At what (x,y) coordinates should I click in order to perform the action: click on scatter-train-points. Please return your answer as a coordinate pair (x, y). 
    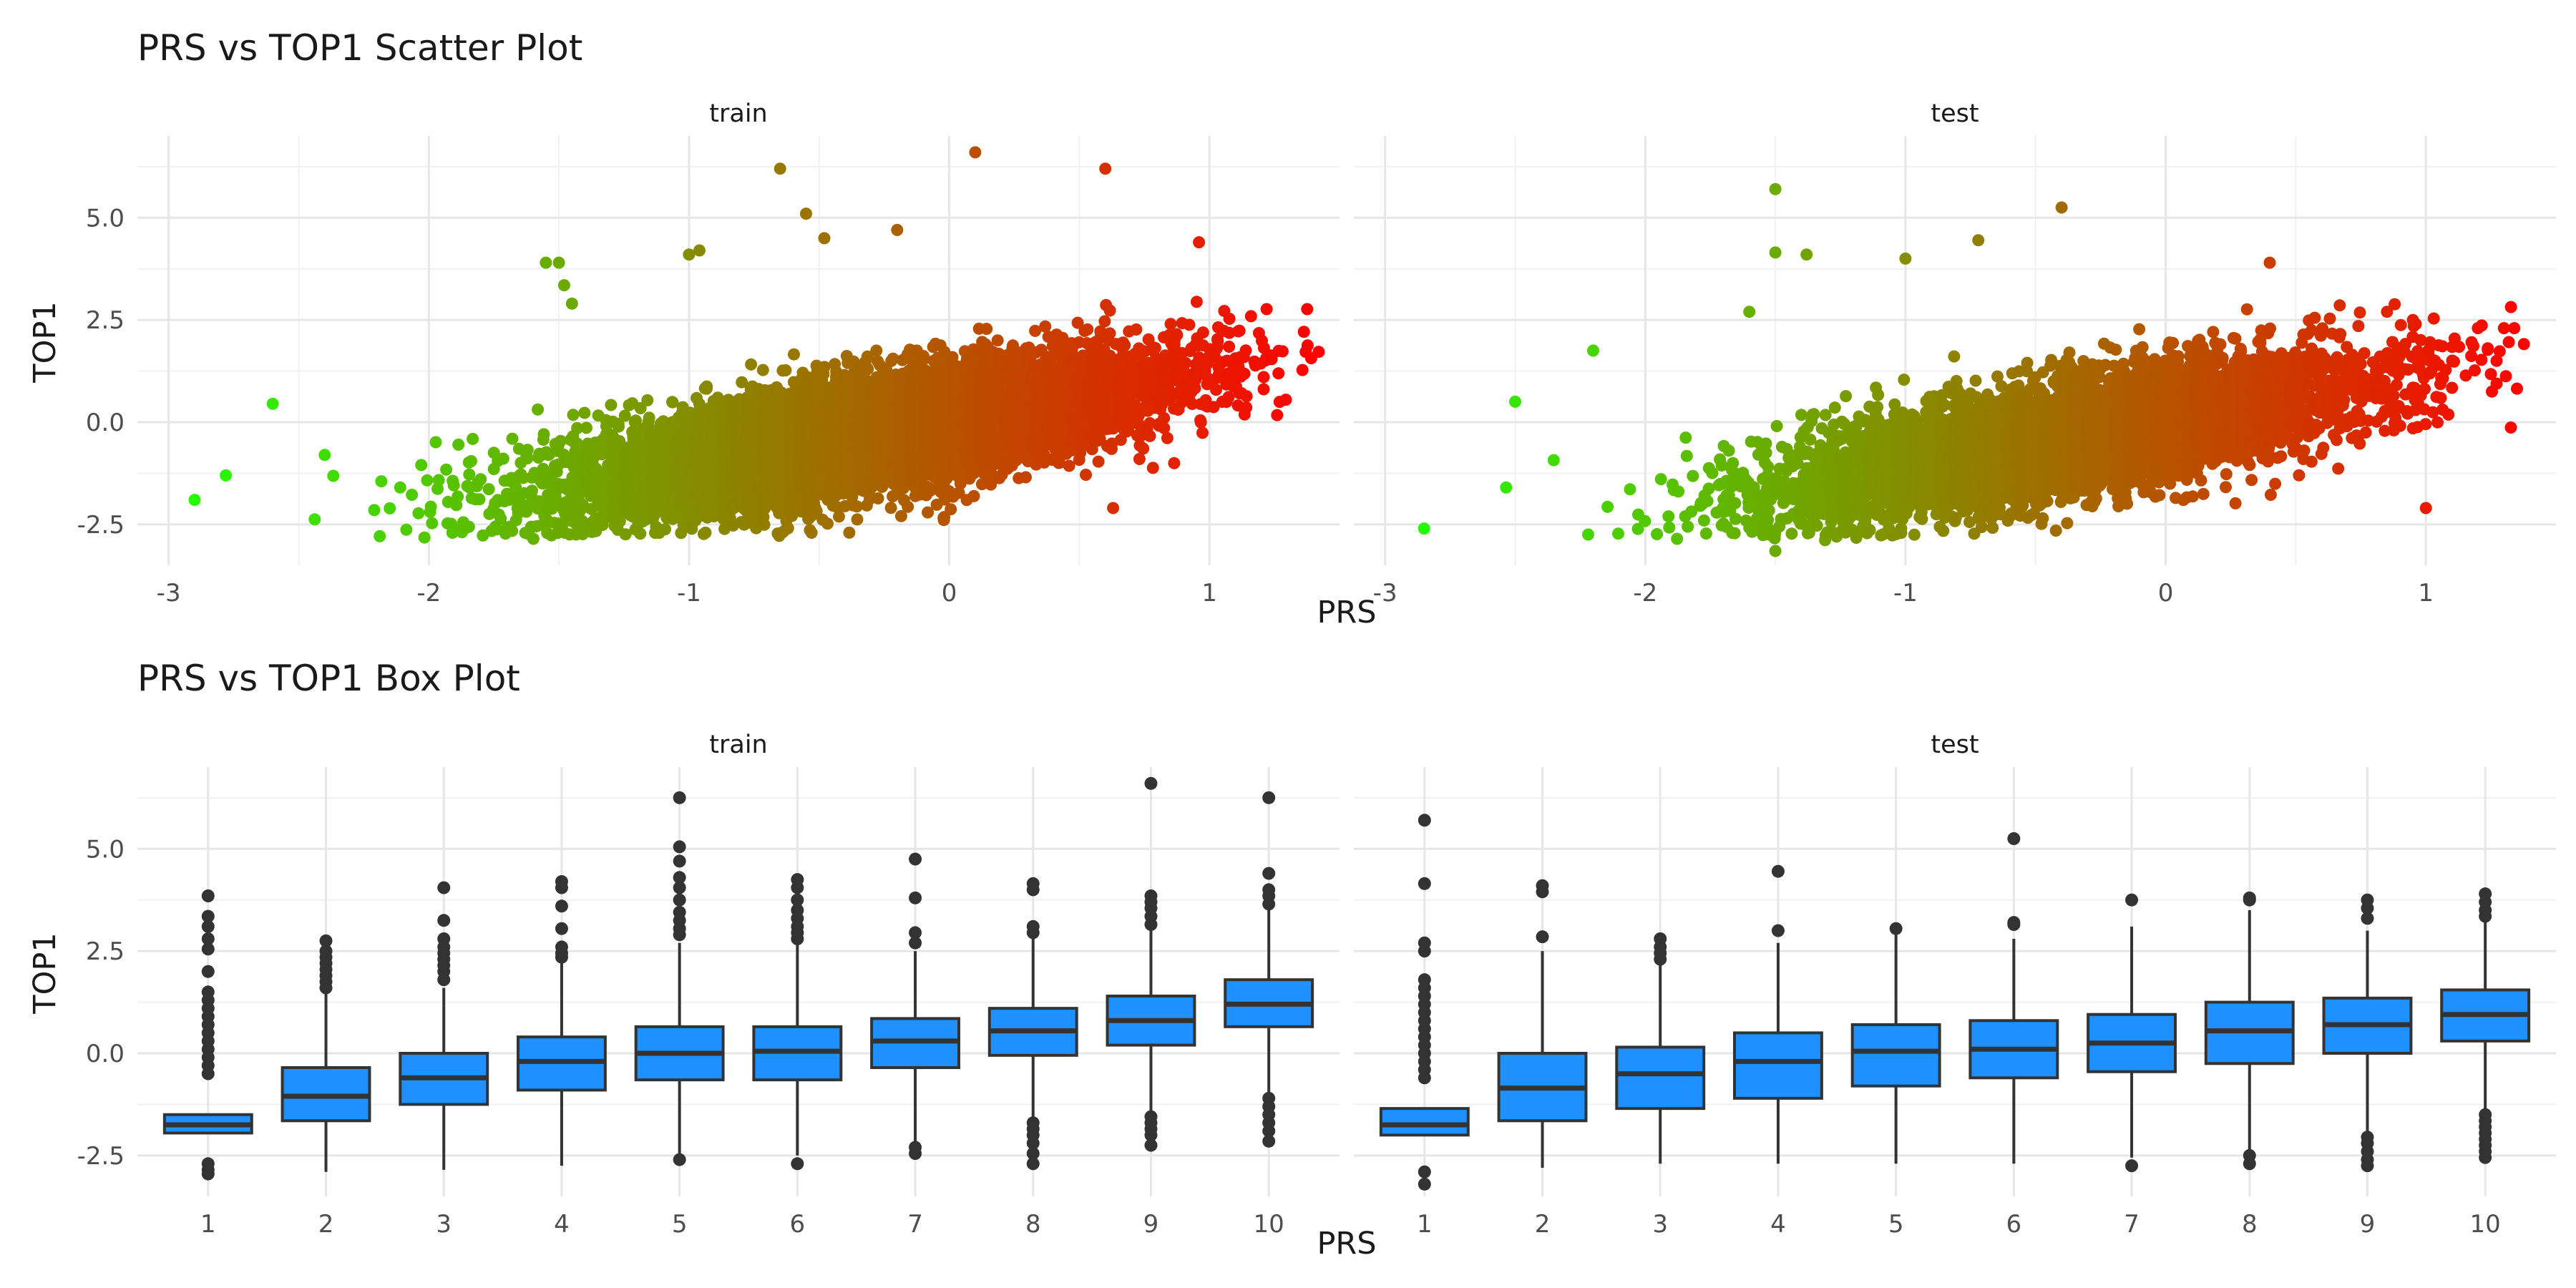
    Looking at the image, I should click on (756, 345).